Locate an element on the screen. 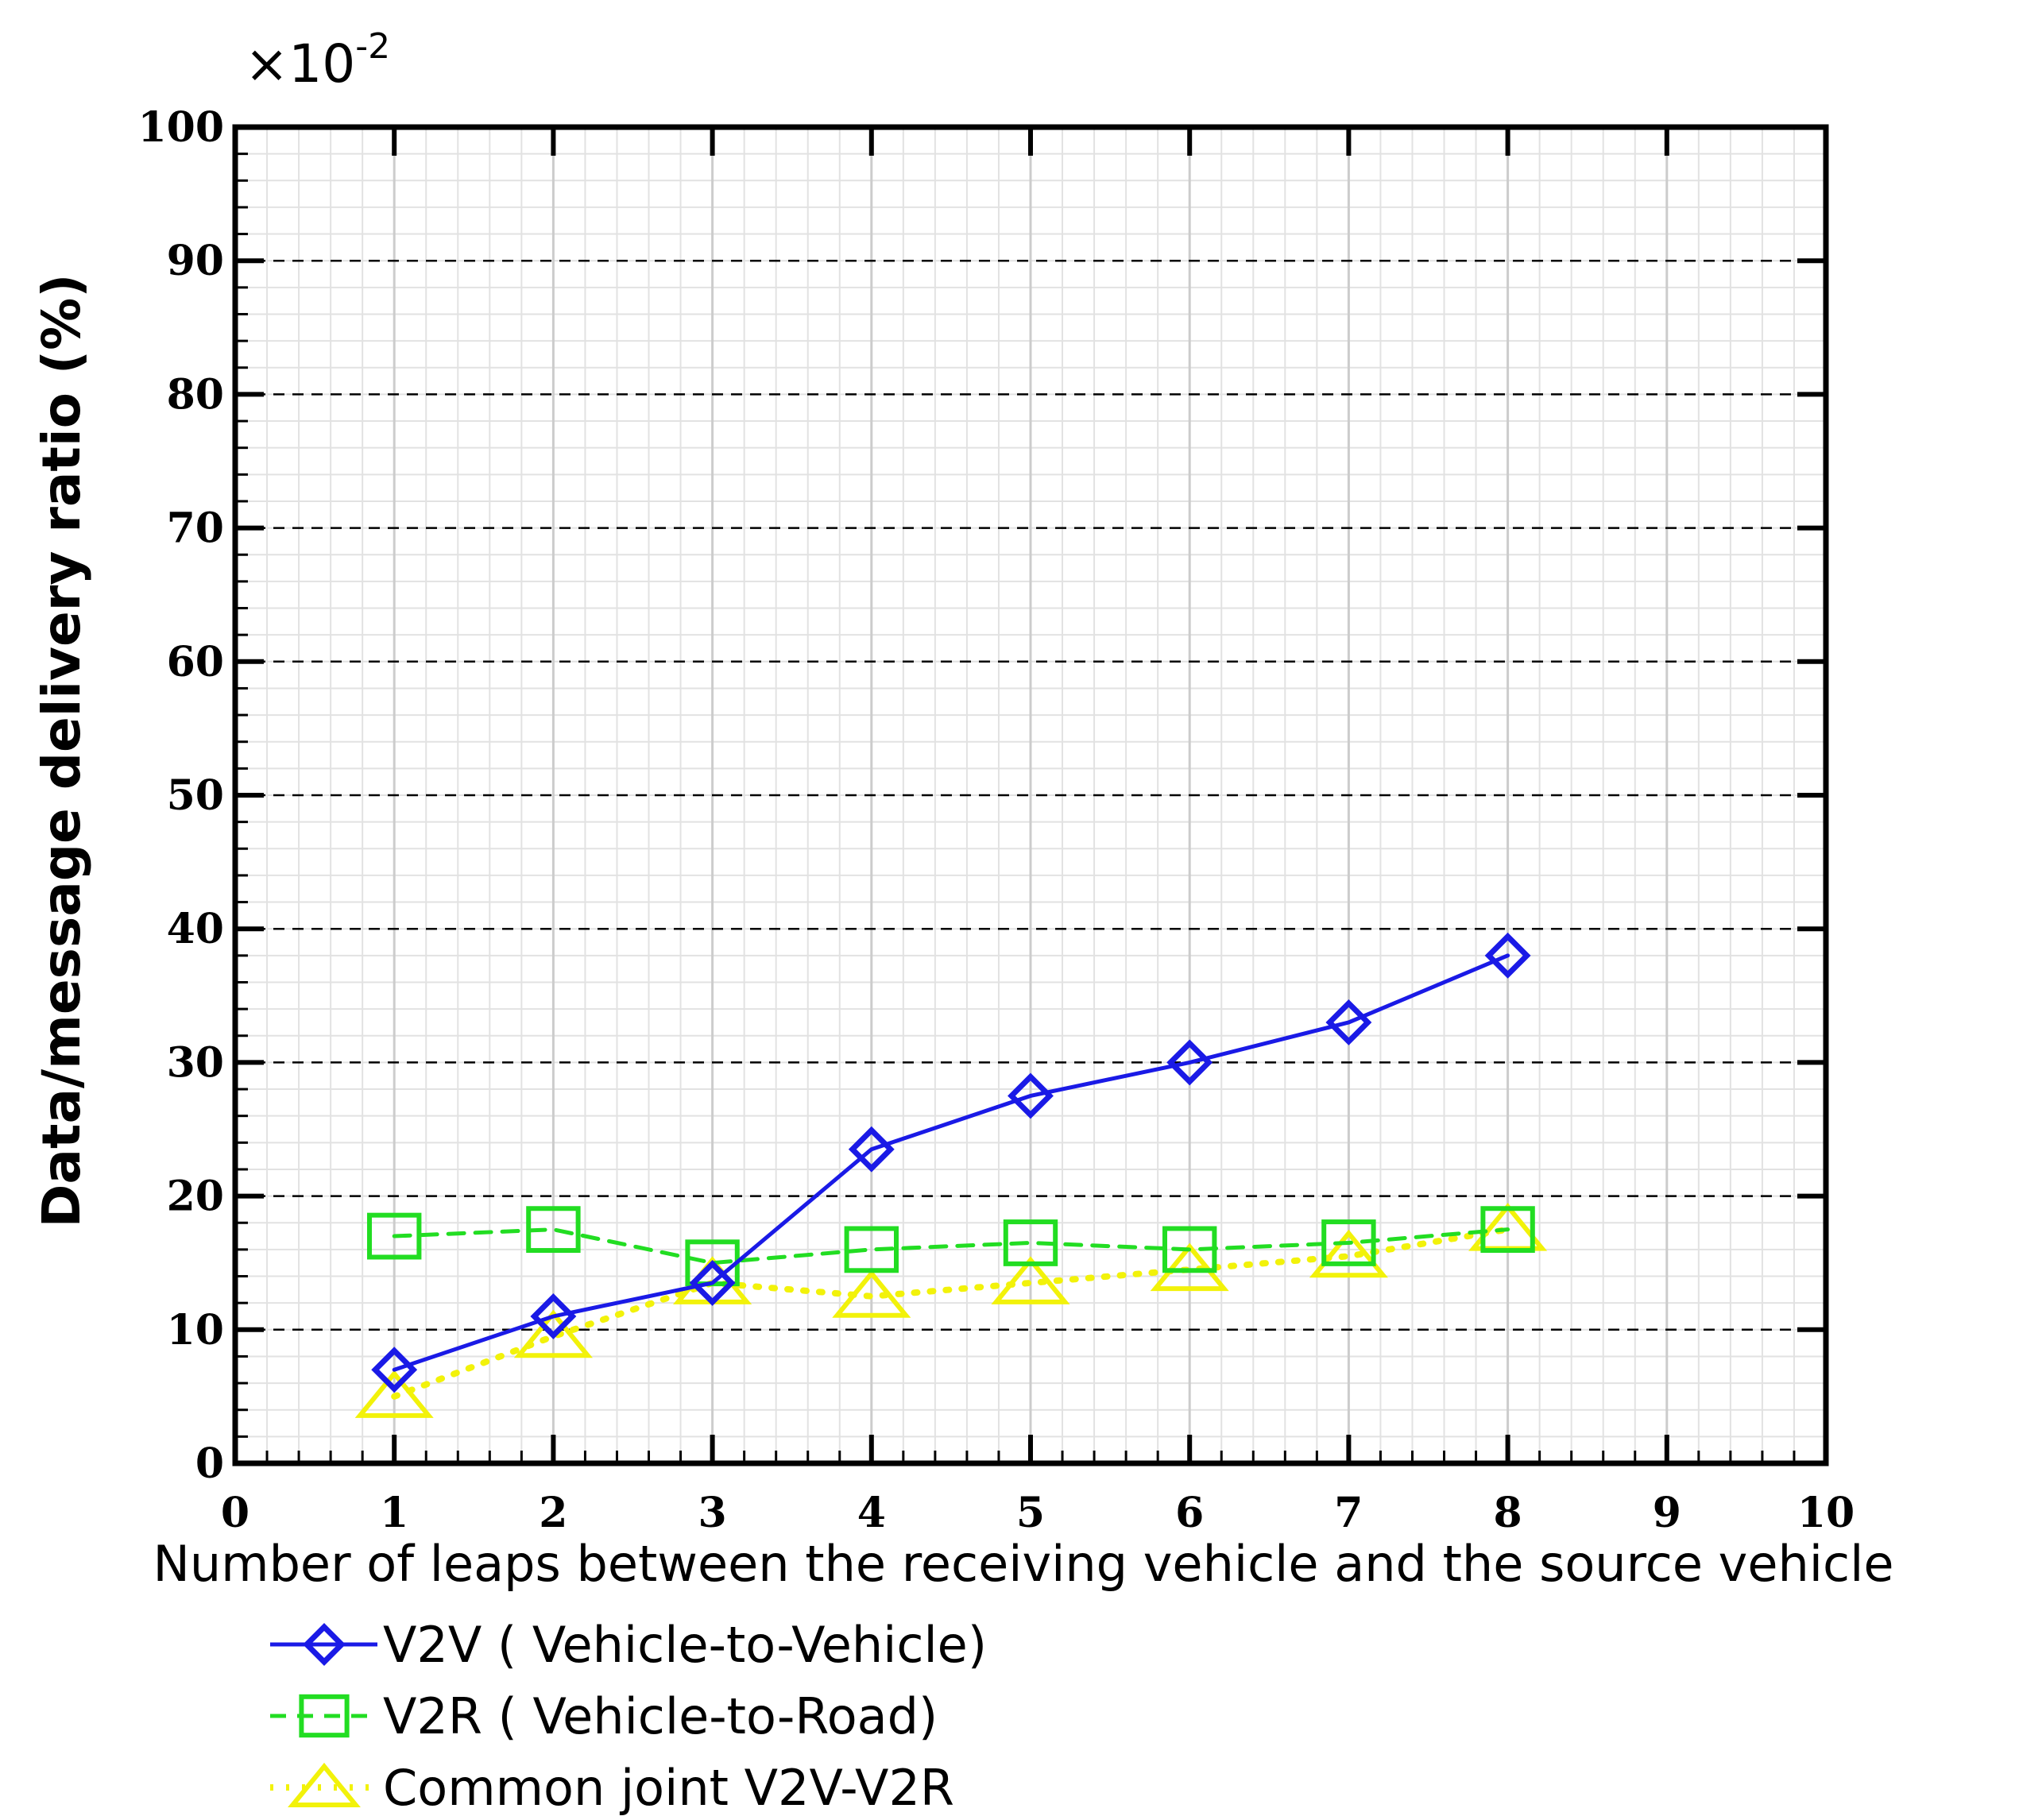 The image size is (2019, 1820). x-tick-label: 7 is located at coordinates (1348, 1513).